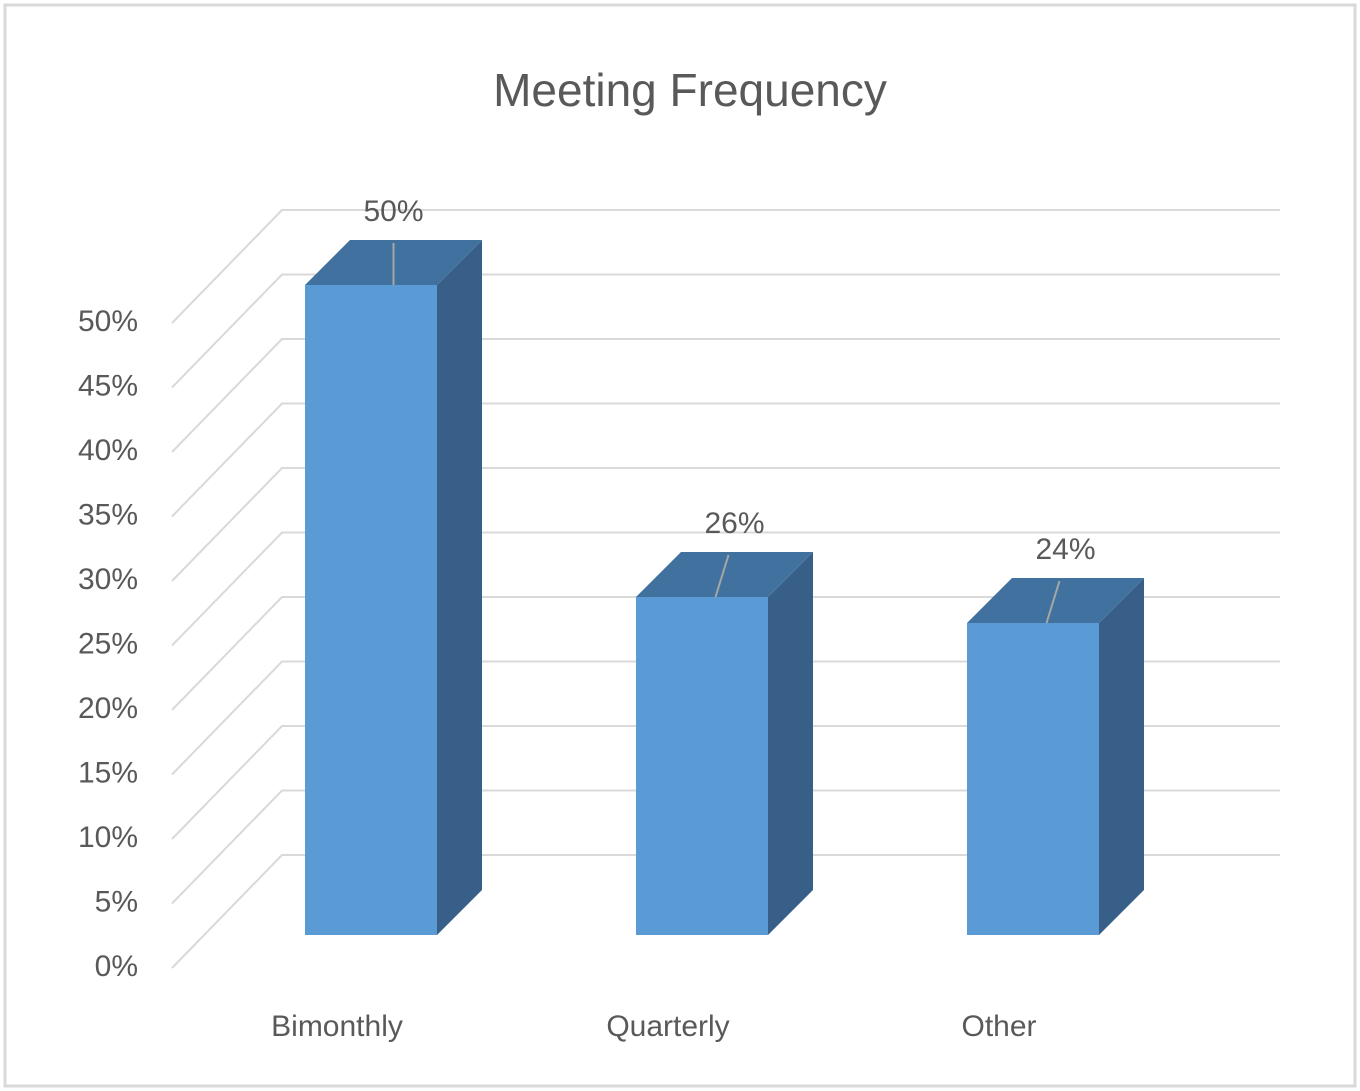 Image resolution: width=1360 pixels, height=1091 pixels. What do you see at coordinates (108, 321) in the screenshot?
I see `y-tick-label: 50%` at bounding box center [108, 321].